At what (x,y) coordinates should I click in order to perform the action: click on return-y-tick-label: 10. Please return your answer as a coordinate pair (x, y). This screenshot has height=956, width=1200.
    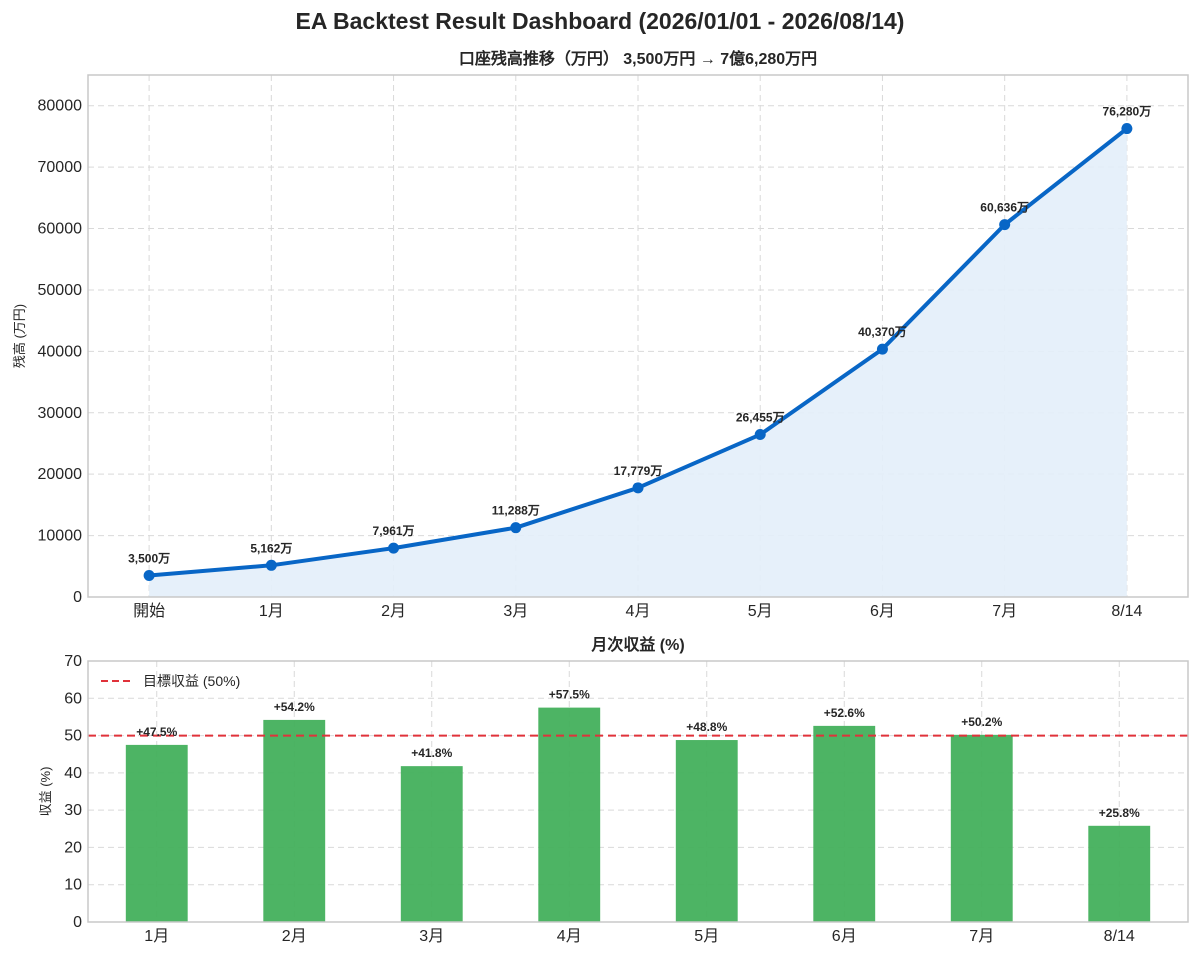
    Looking at the image, I should click on (73, 885).